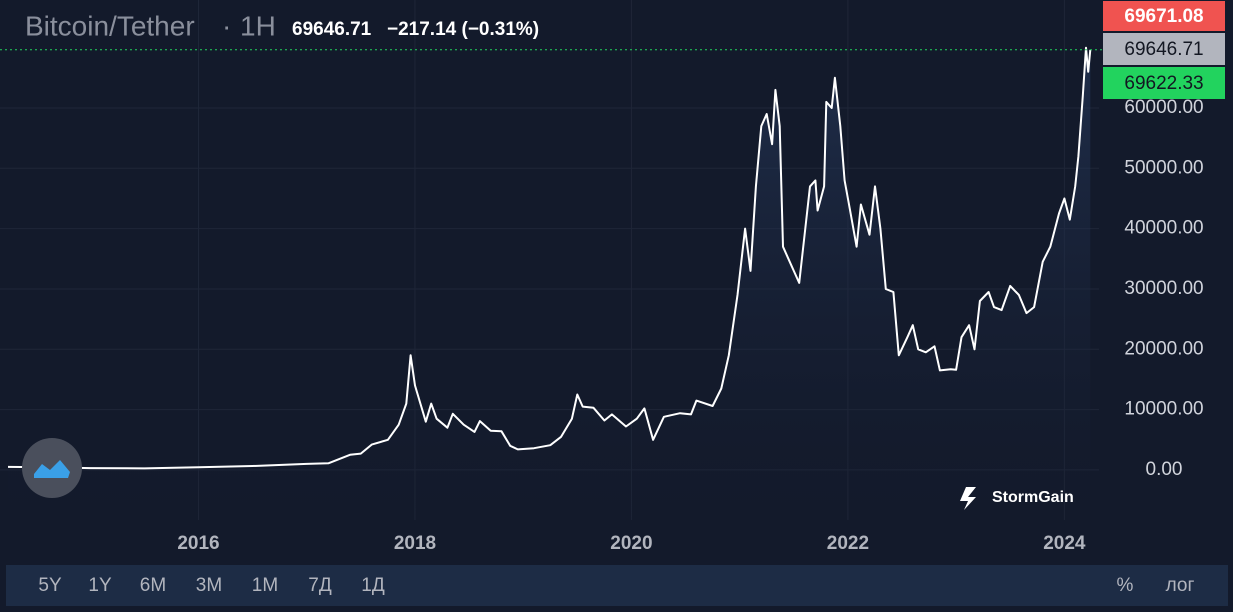  What do you see at coordinates (320, 585) in the screenshot?
I see `range-button: 7Д` at bounding box center [320, 585].